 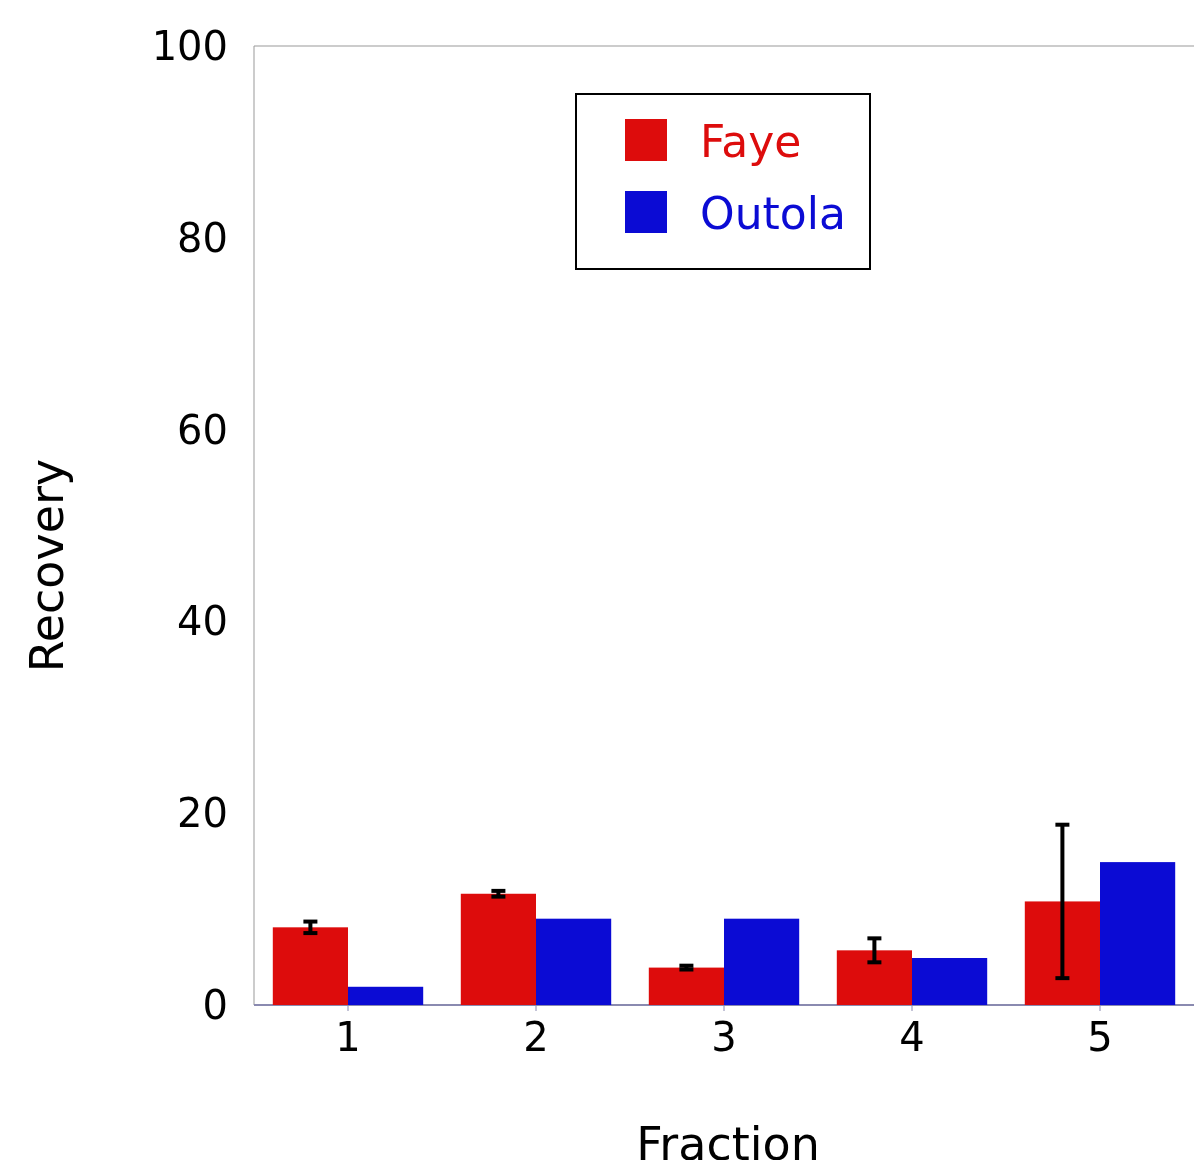 I want to click on y-axis-title: Recovery, so click(x=47, y=565).